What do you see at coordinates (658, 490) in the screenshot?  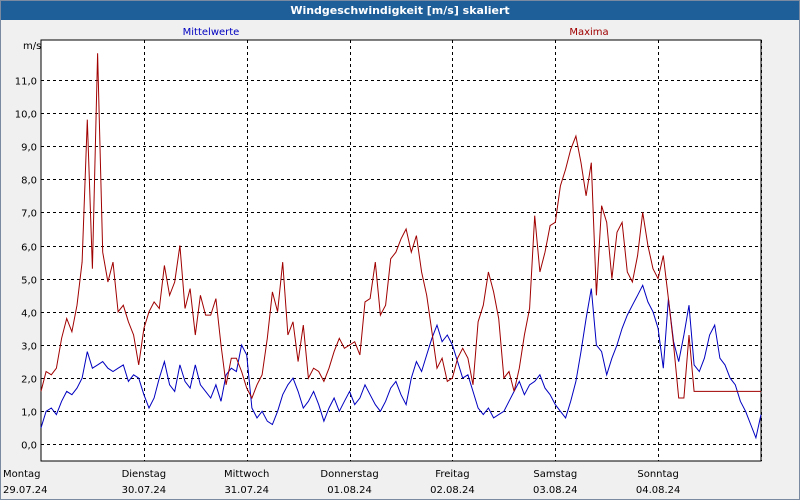 I see `x-tick-date: 04.08.24` at bounding box center [658, 490].